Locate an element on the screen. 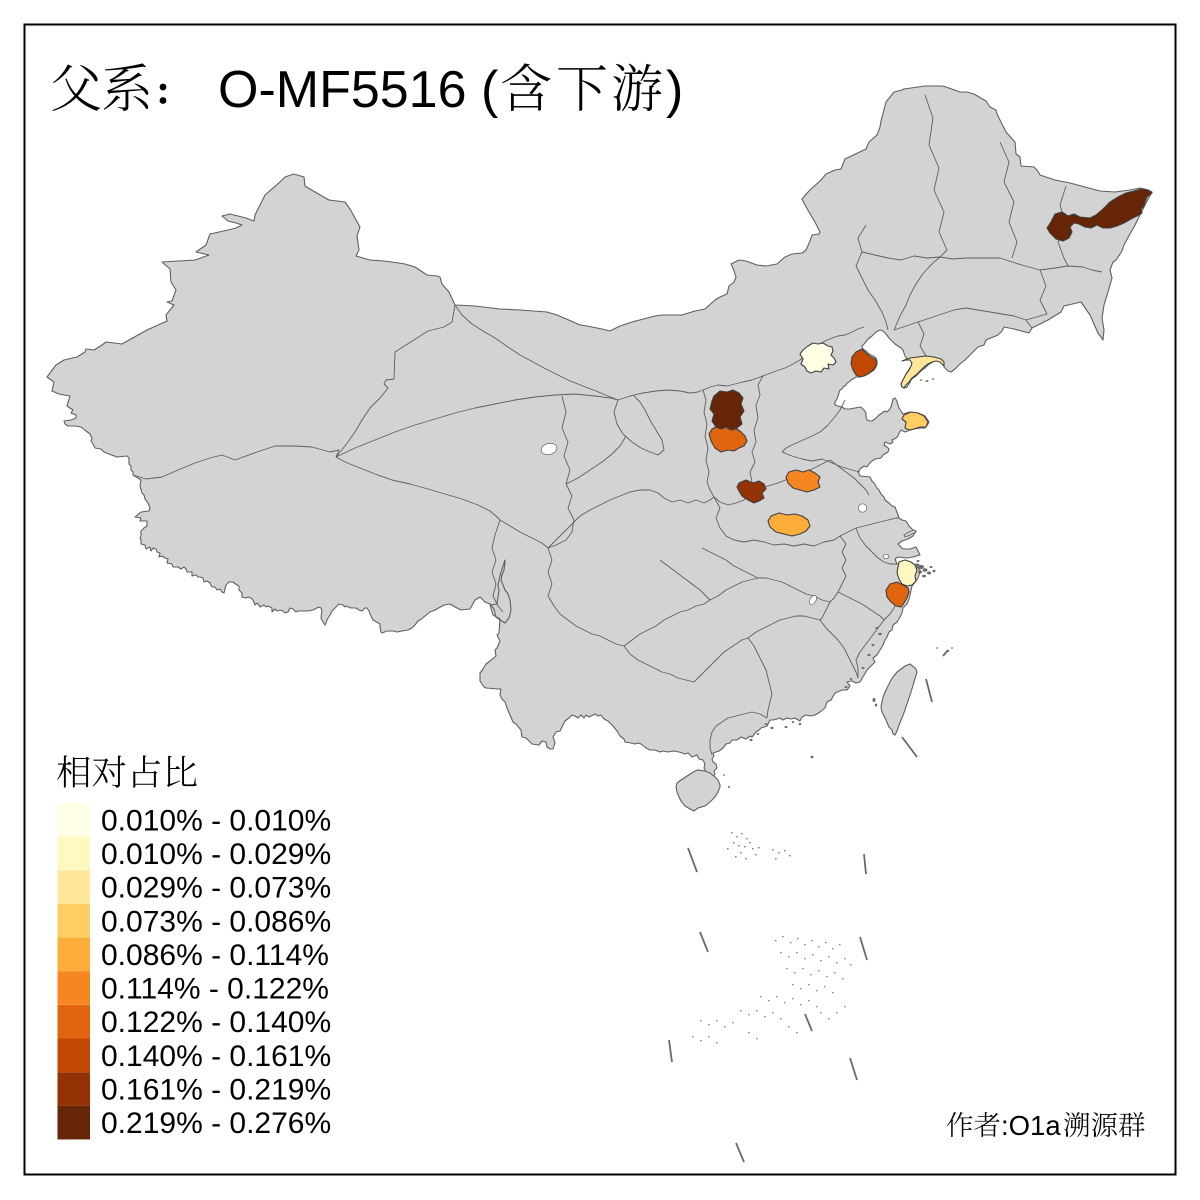 This screenshot has height=1200, width=1200. svg-text: 0.073% - 0.086% is located at coordinates (216, 921).